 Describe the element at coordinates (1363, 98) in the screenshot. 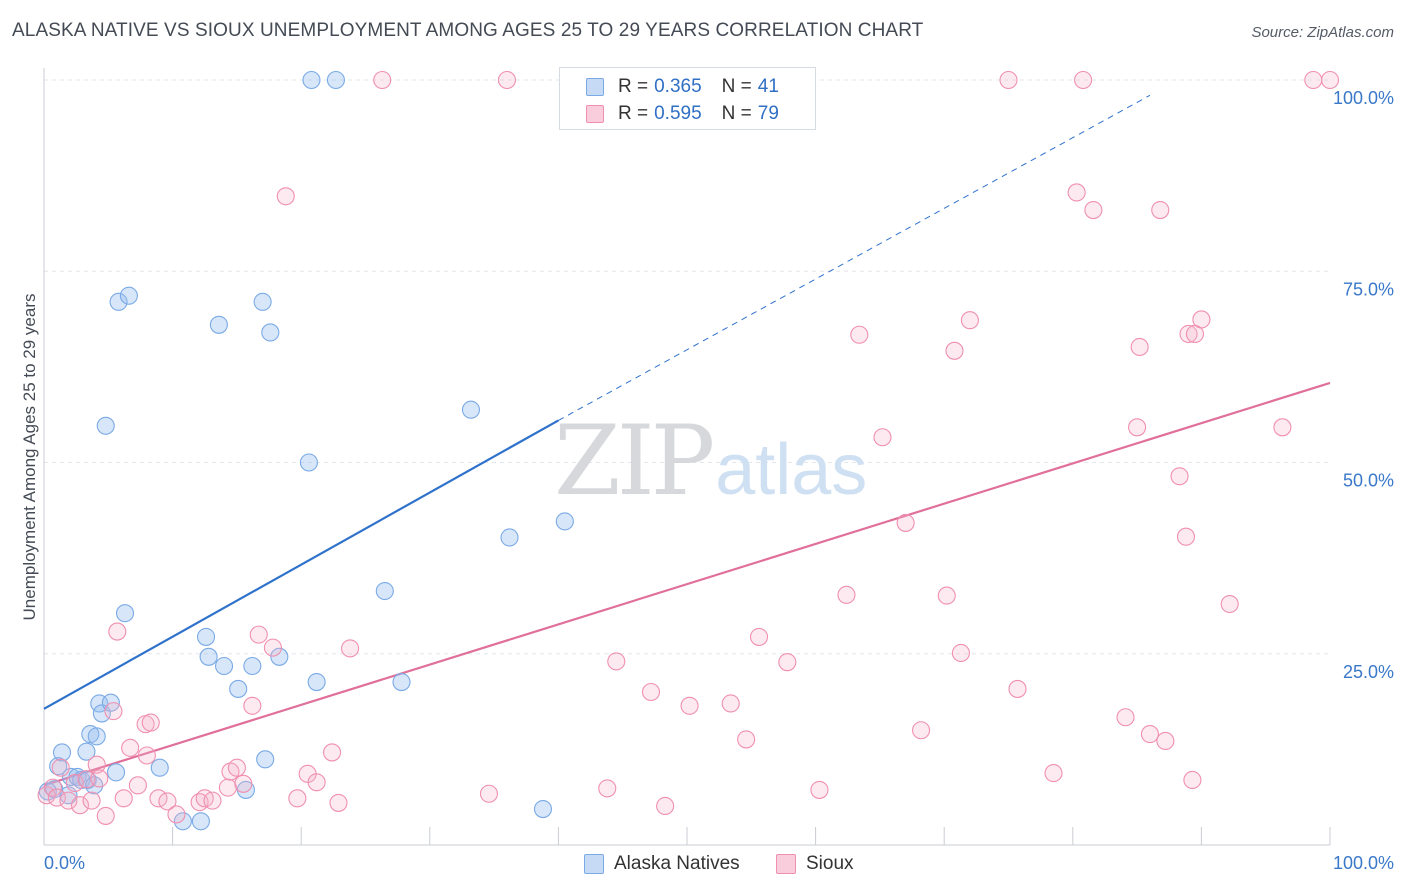

I see `y-tick-label: 100.0%` at that location.